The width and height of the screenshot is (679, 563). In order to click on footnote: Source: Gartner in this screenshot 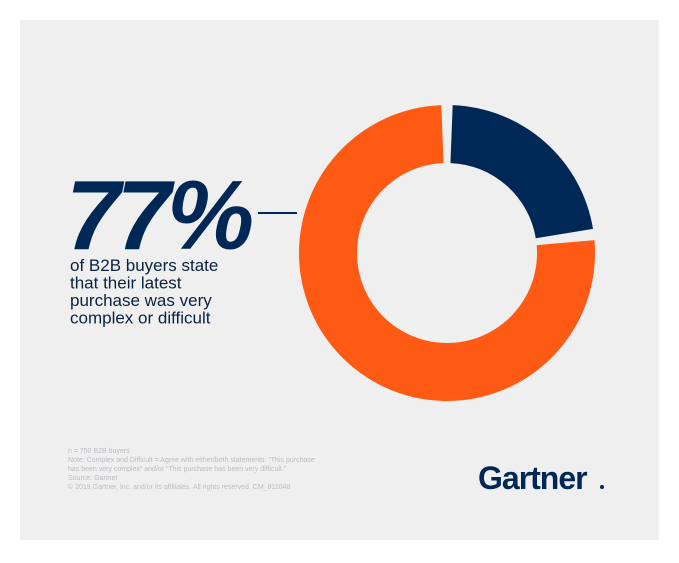, I will do `click(93, 478)`.